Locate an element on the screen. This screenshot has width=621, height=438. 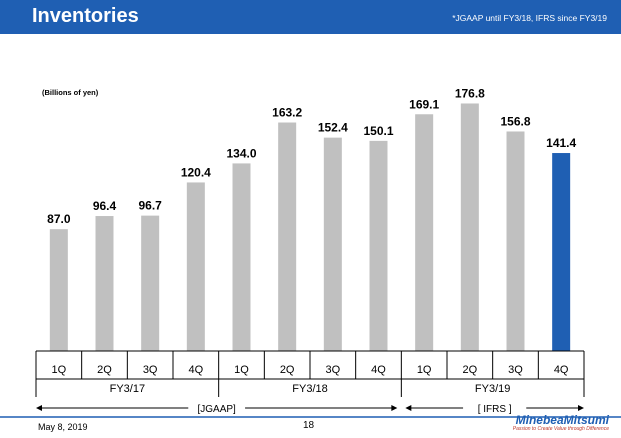
data-label: 150.1 is located at coordinates (378, 131).